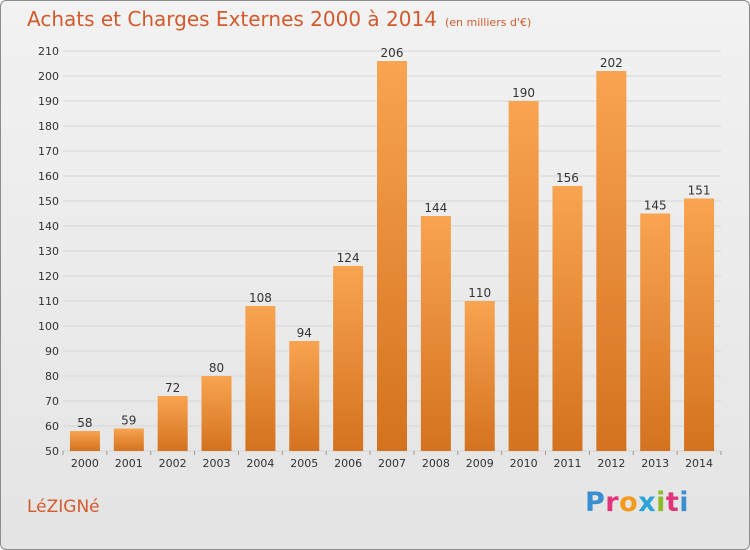 The image size is (750, 550). I want to click on x-tick-label: 2008, so click(436, 463).